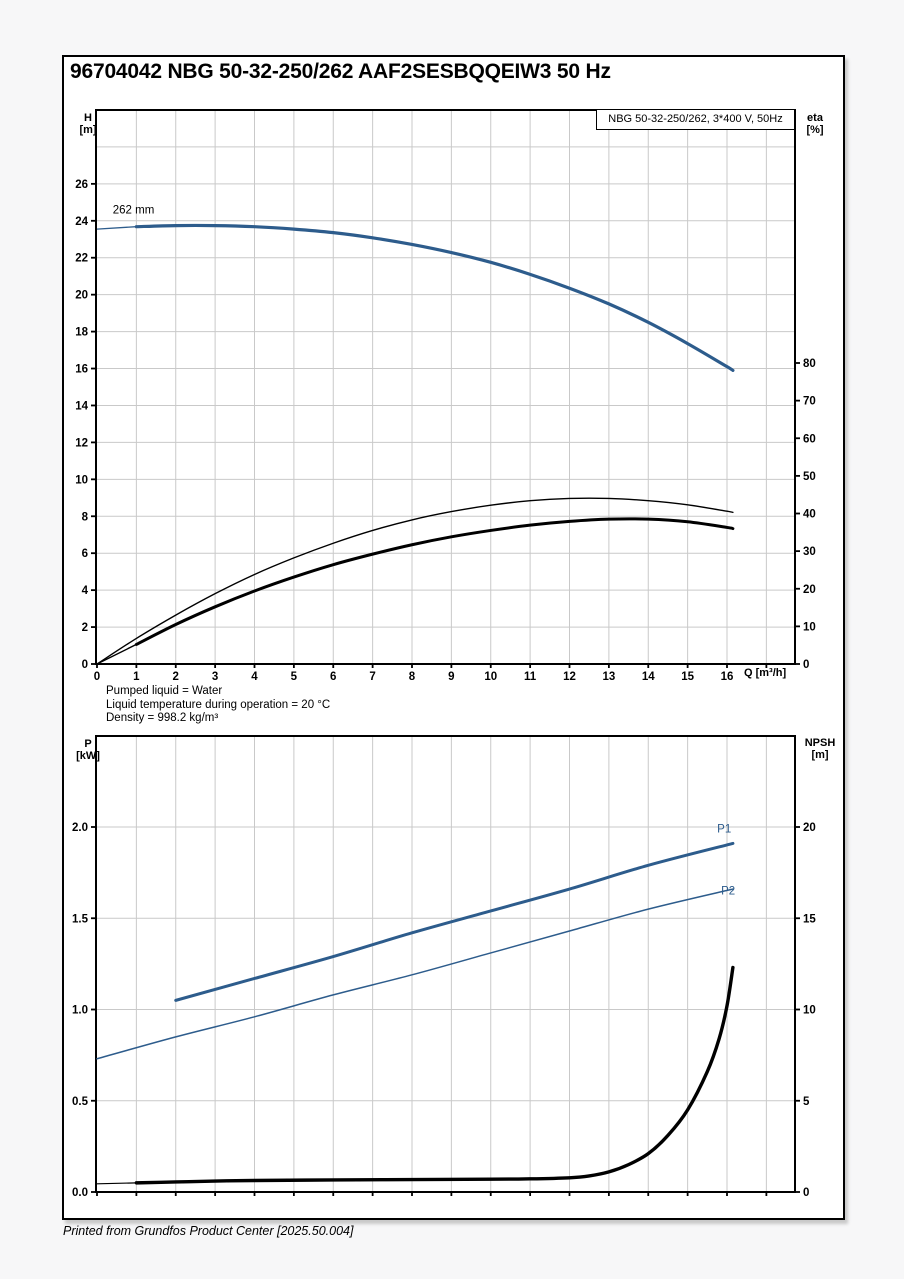 The width and height of the screenshot is (904, 1279). I want to click on power-axis-title-line2: [kW], so click(88, 756).